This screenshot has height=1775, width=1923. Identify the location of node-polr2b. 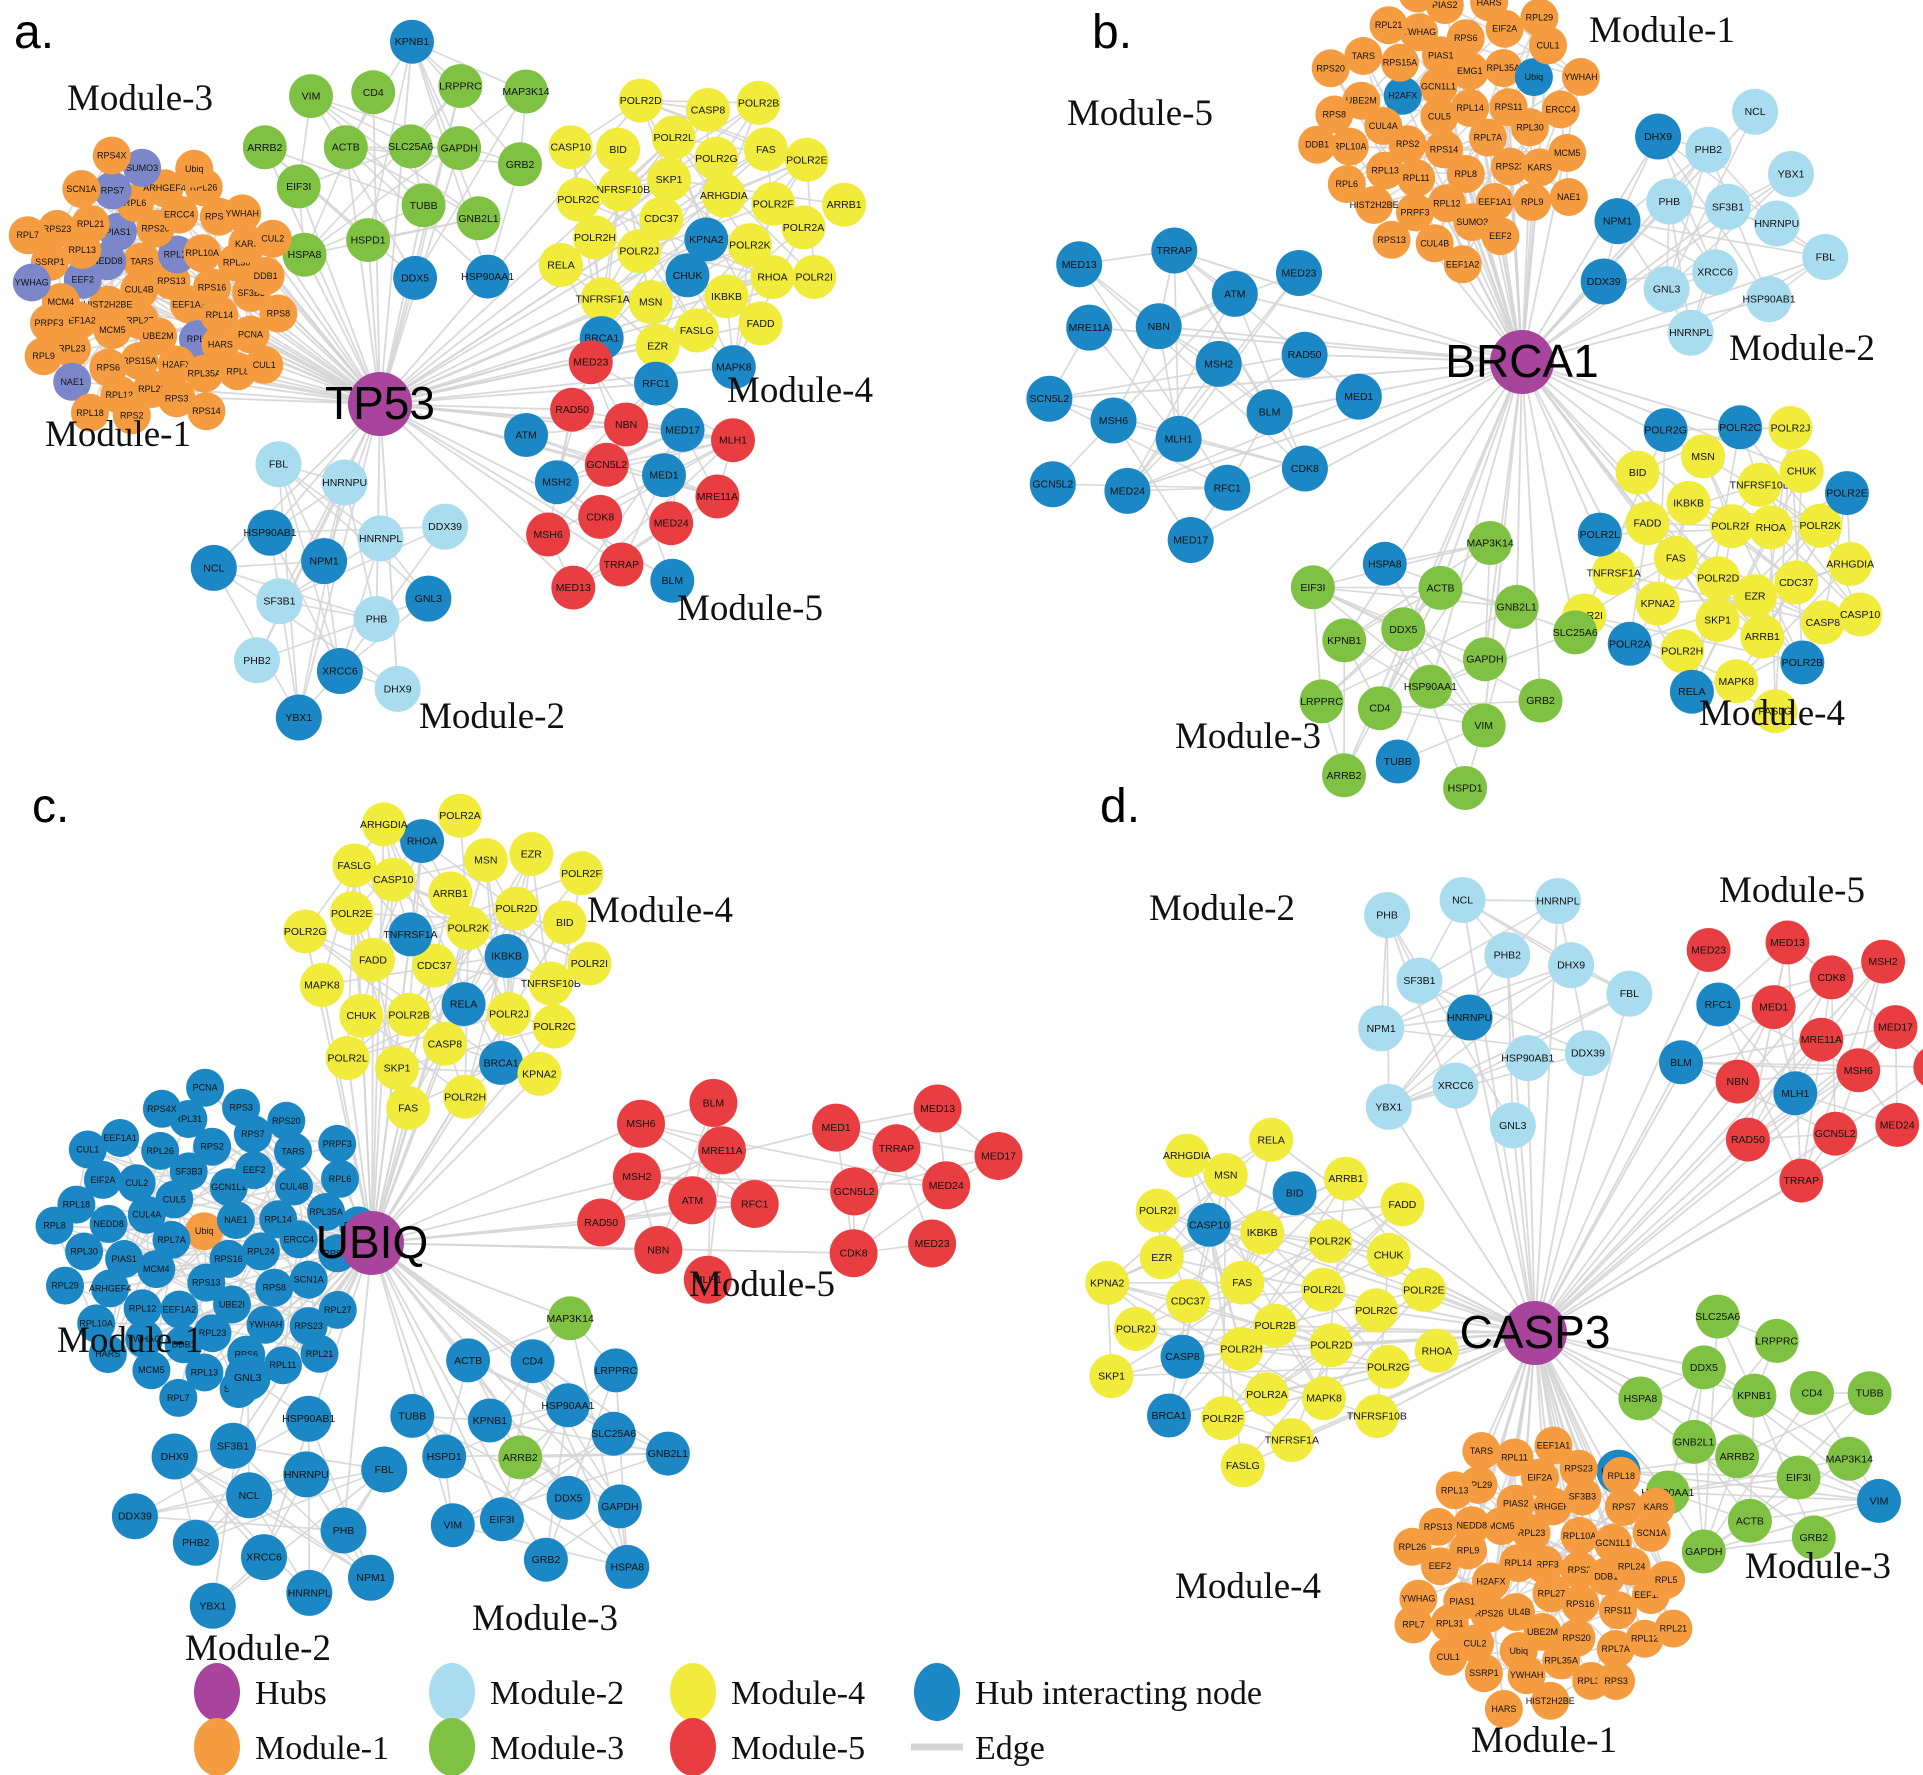
(409, 1014).